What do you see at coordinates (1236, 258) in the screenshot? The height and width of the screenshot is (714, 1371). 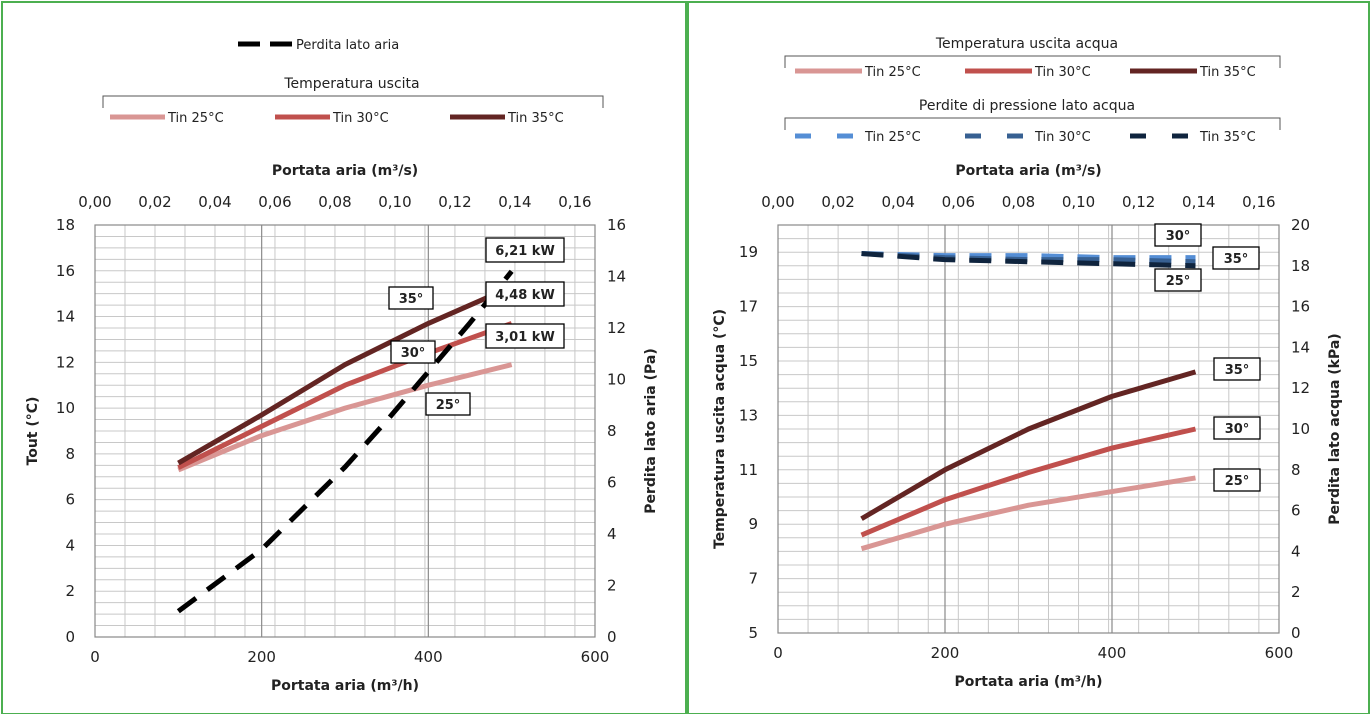 I see `curve-label-press-35-box` at bounding box center [1236, 258].